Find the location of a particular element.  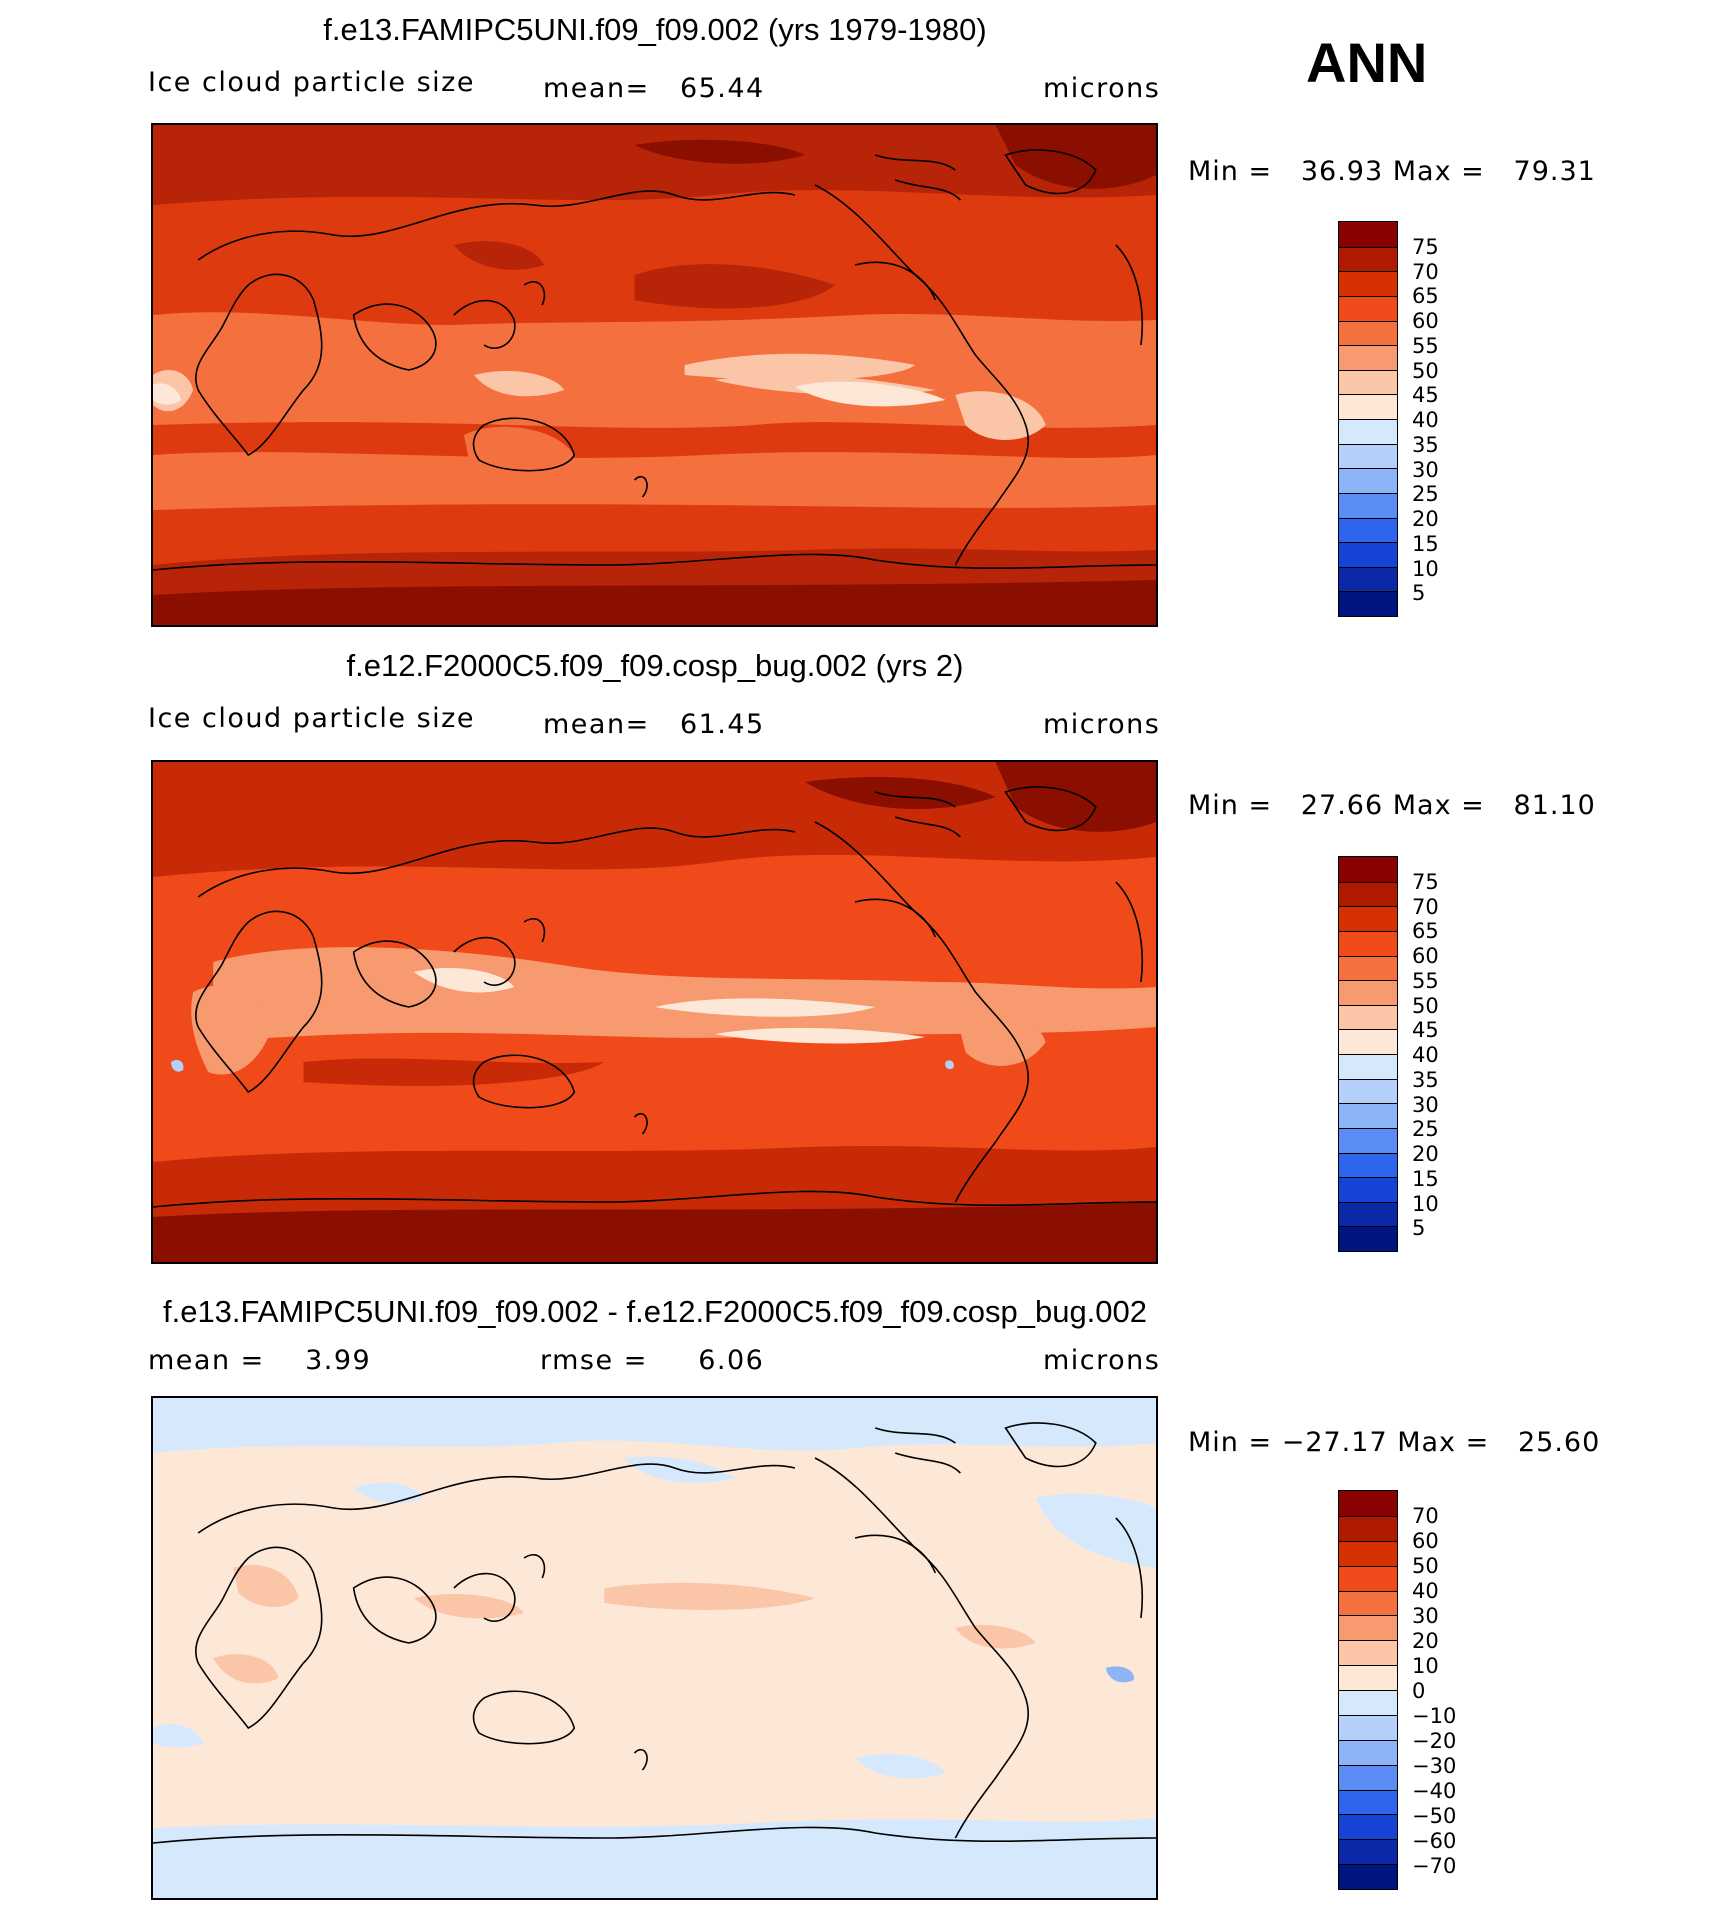

panel1-variable-label: Ice cloud particle size is located at coordinates (311, 82).